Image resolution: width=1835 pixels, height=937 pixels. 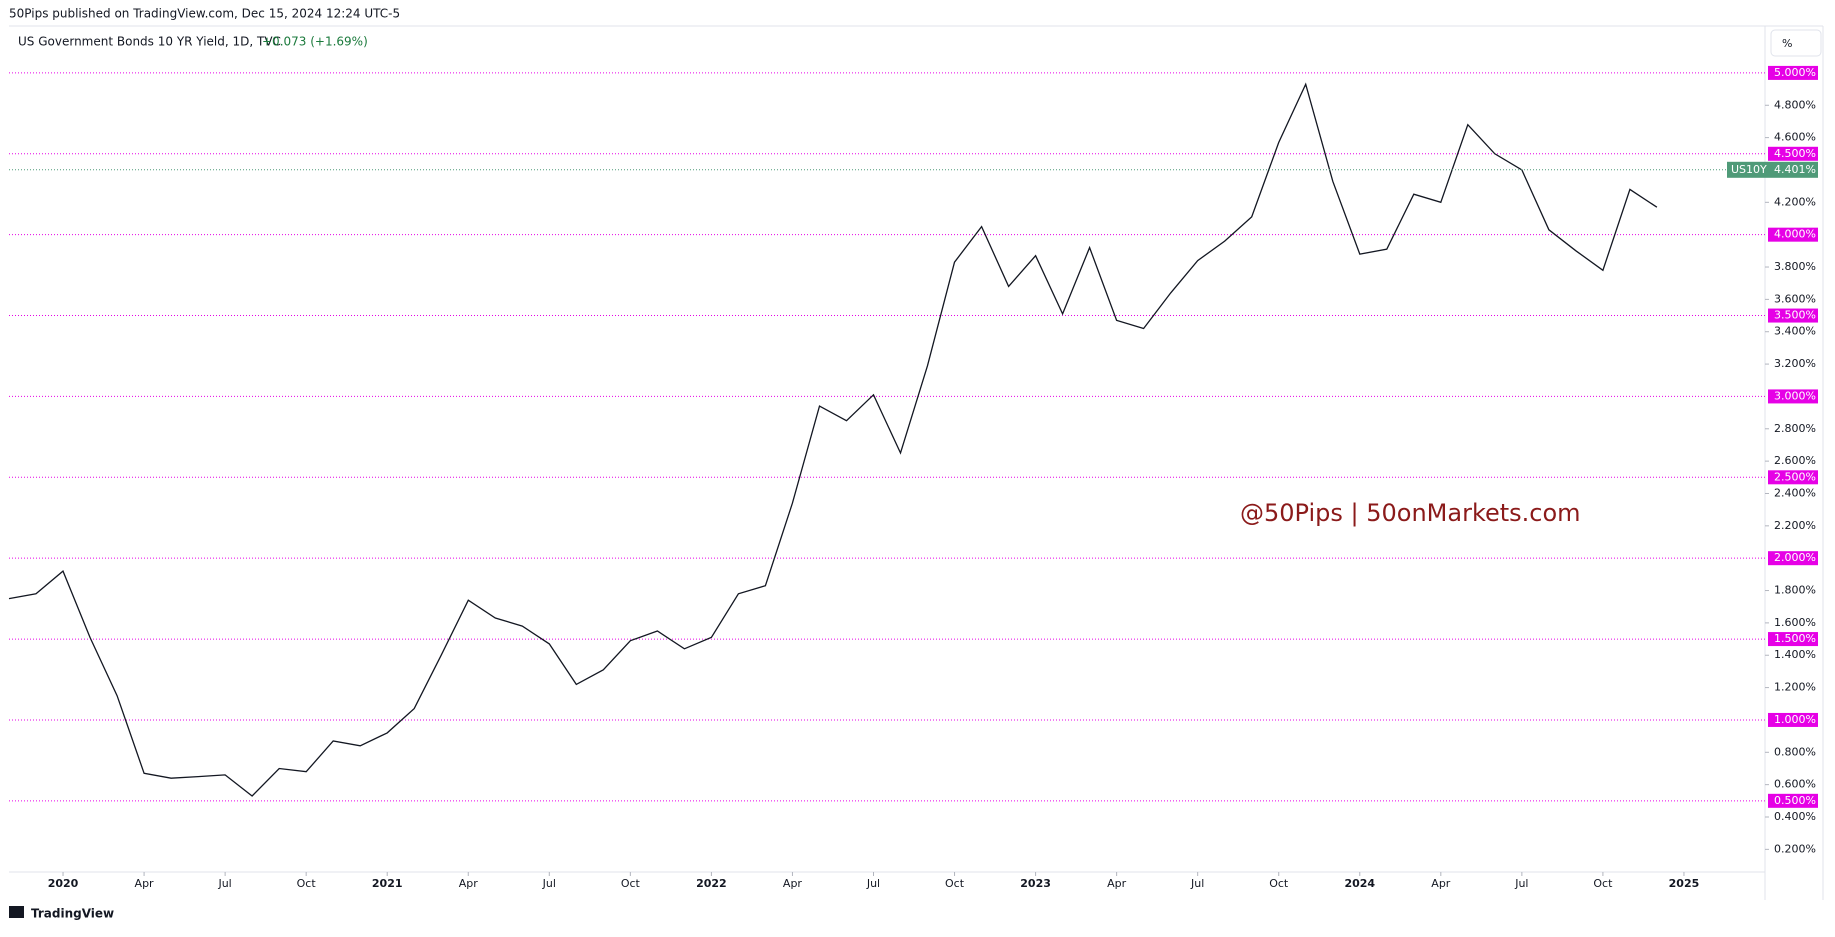 What do you see at coordinates (1795, 460) in the screenshot?
I see `y-tick-label: 2.600%` at bounding box center [1795, 460].